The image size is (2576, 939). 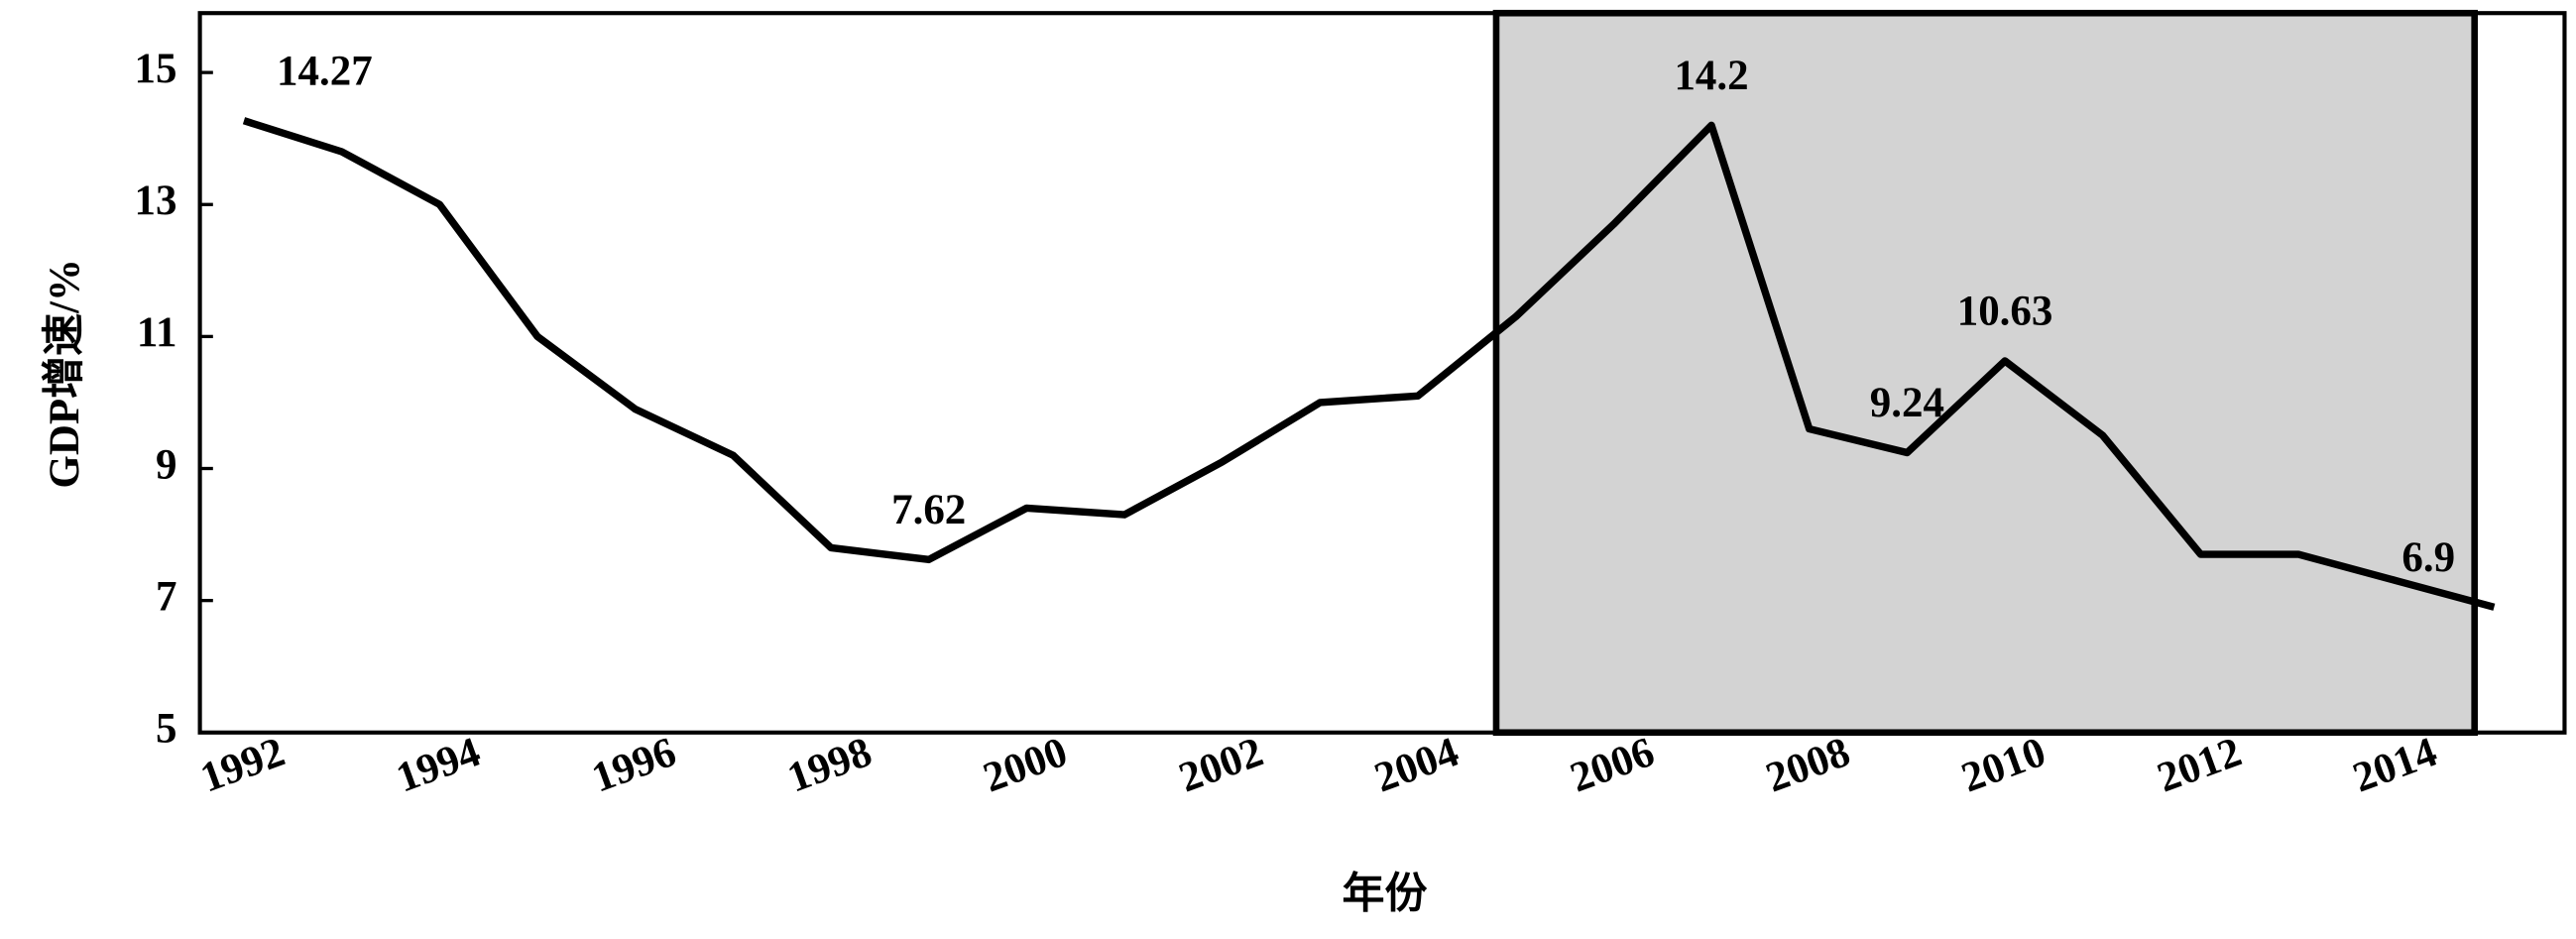 What do you see at coordinates (1221, 765) in the screenshot?
I see `x-tick-label: 2002` at bounding box center [1221, 765].